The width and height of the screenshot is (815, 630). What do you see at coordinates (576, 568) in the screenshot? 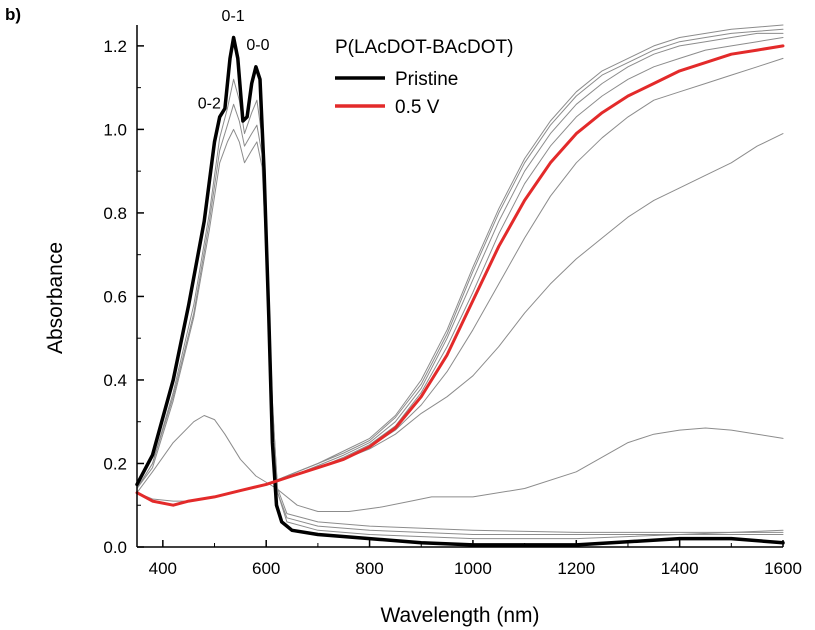
I see `x-tick-label: 1200` at bounding box center [576, 568].